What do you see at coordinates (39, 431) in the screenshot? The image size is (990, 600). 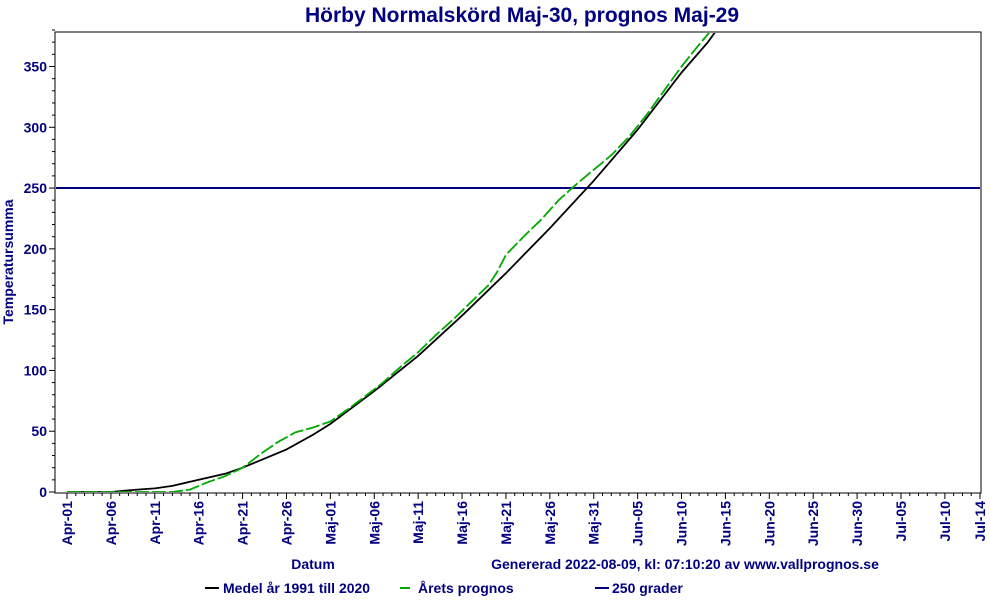 I see `y-tick-label: 50` at bounding box center [39, 431].